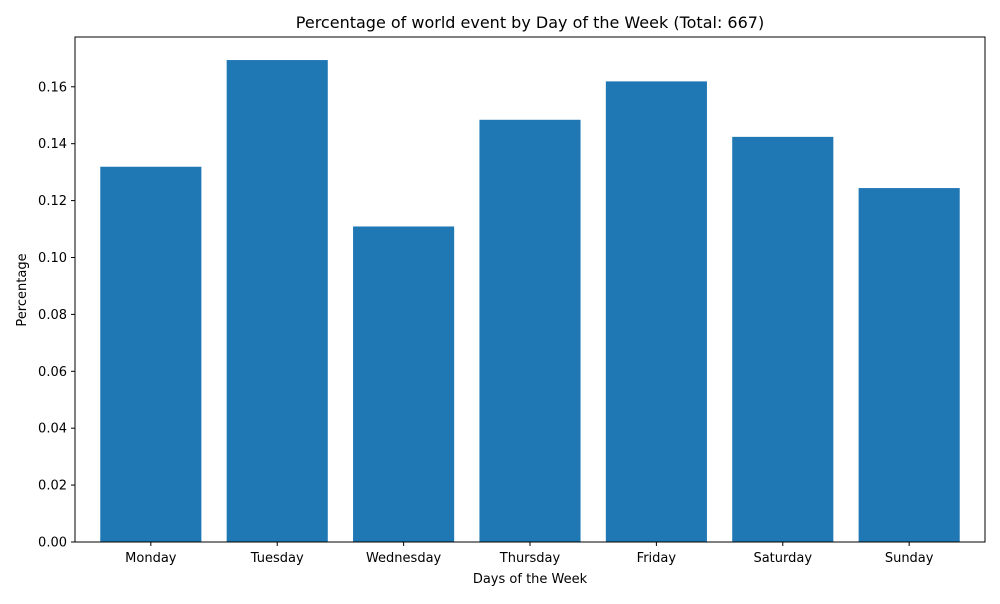 The width and height of the screenshot is (1000, 604). What do you see at coordinates (52, 429) in the screenshot?
I see `y-tick-label: 0.04` at bounding box center [52, 429].